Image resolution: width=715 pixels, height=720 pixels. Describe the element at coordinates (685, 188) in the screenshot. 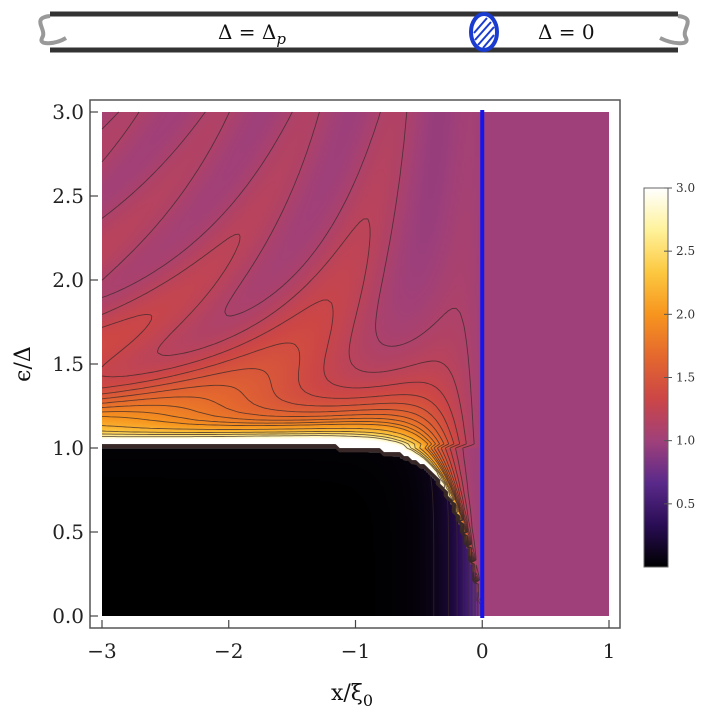

I see `colorbar-tick-label: 3.0` at that location.